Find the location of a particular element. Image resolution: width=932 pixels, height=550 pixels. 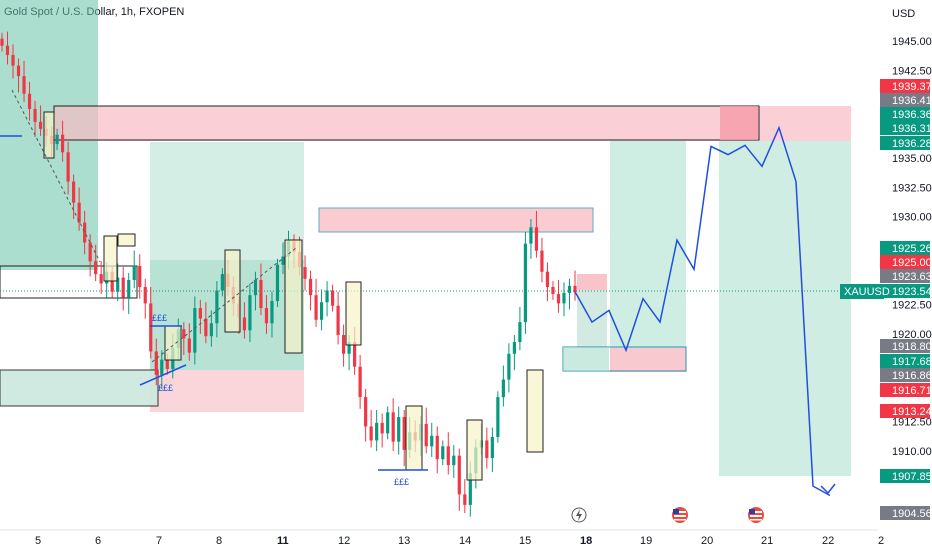

small-long-zone is located at coordinates (592, 319).